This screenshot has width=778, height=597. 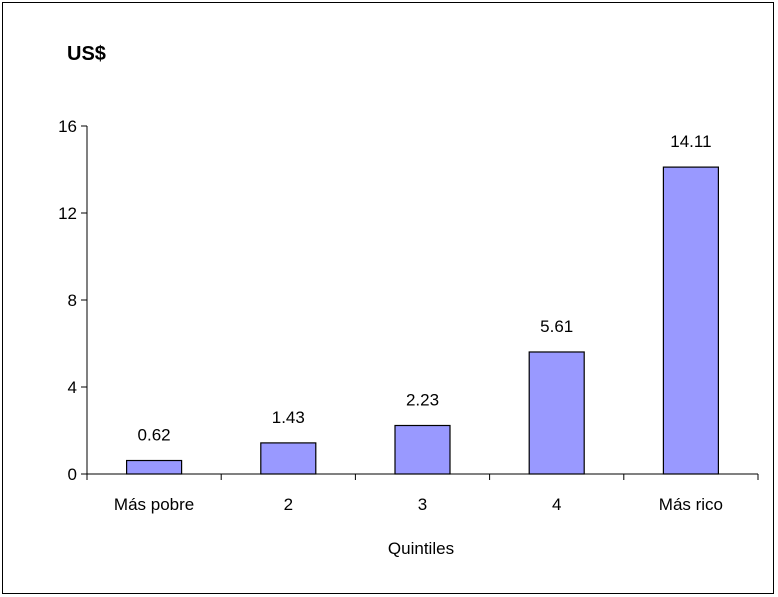 What do you see at coordinates (72, 474) in the screenshot?
I see `y-tick-label: 0` at bounding box center [72, 474].